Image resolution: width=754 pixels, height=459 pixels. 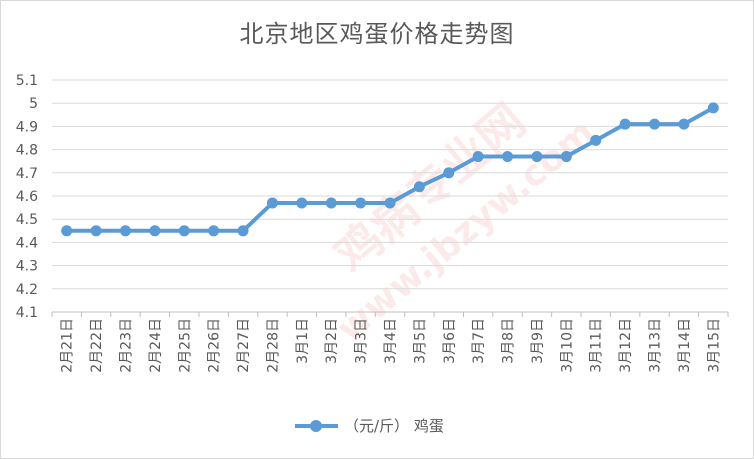 What do you see at coordinates (27, 151) in the screenshot?
I see `y-tick-label: 4.8` at bounding box center [27, 151].